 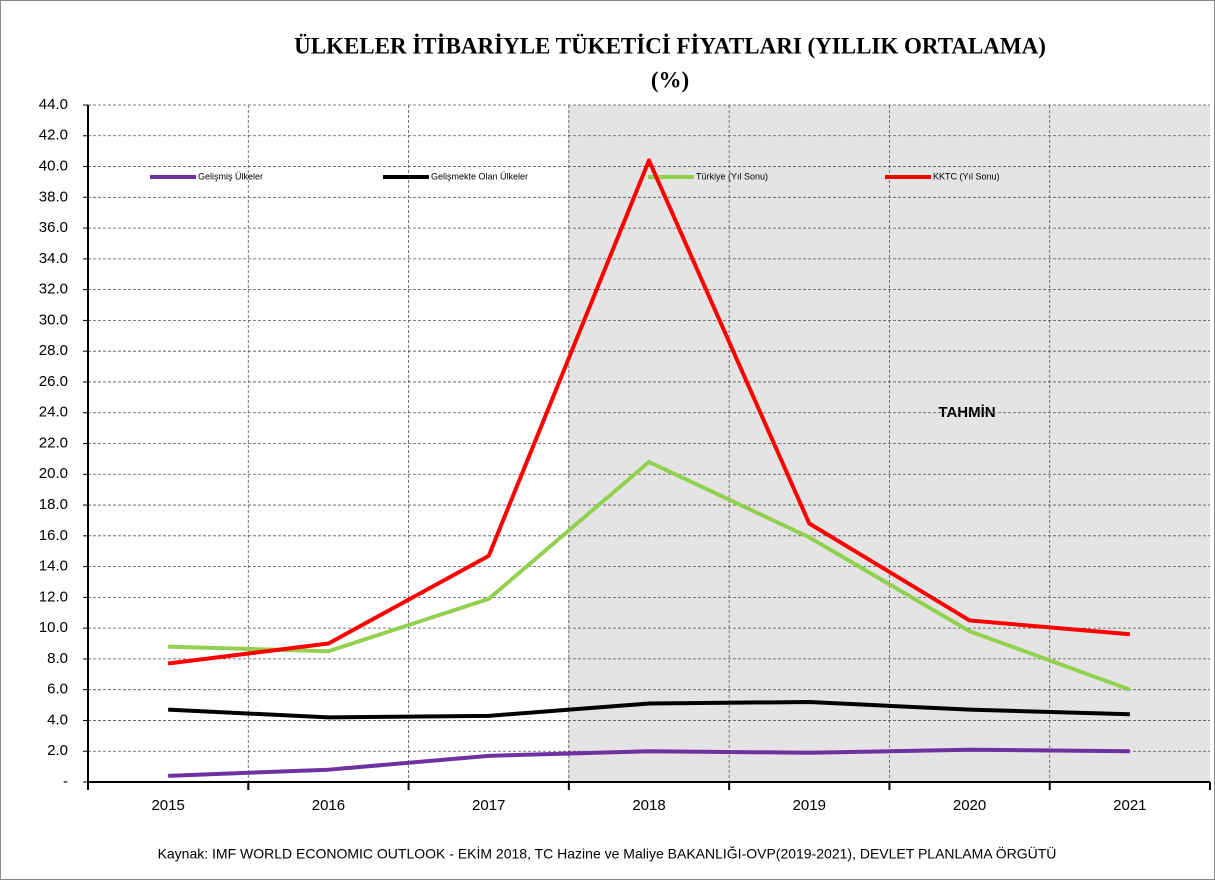 I want to click on chart-title: (%), so click(x=670, y=79).